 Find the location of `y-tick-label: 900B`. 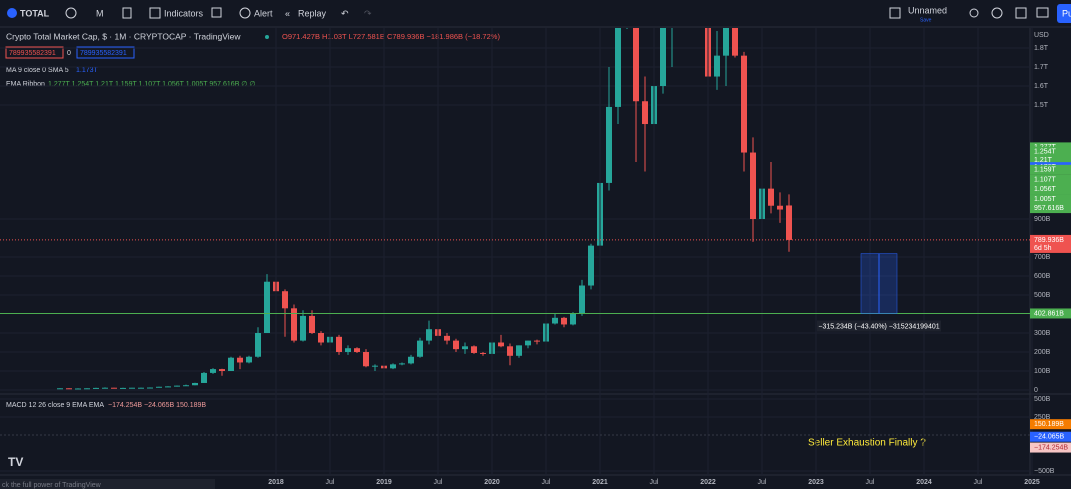

y-tick-label: 900B is located at coordinates (1042, 219).